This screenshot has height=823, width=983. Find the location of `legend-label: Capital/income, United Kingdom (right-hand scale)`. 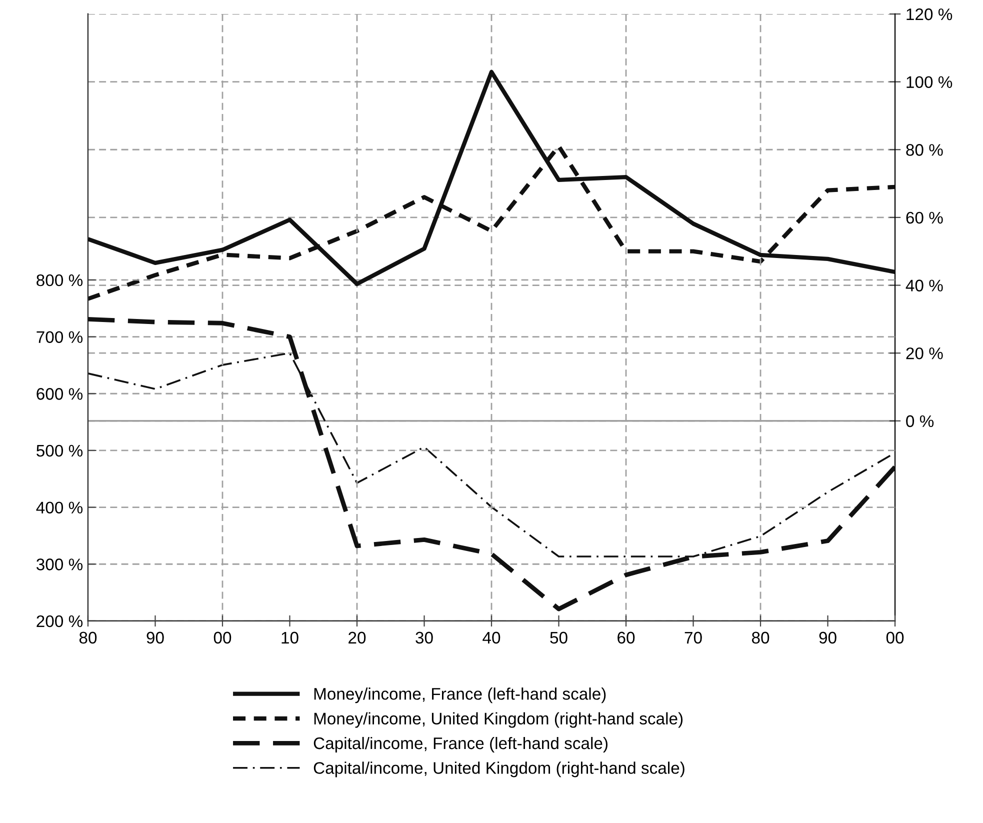

legend-label: Capital/income, United Kingdom (right-hand scale) is located at coordinates (499, 770).